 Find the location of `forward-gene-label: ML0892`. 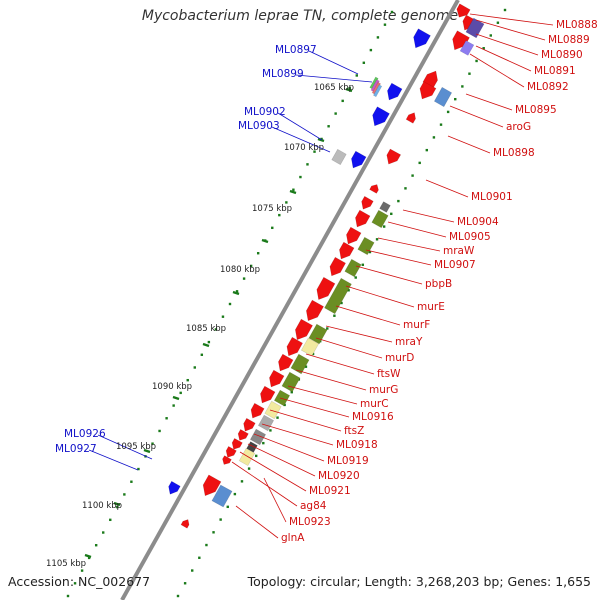

forward-gene-label: ML0892 is located at coordinates (548, 87).